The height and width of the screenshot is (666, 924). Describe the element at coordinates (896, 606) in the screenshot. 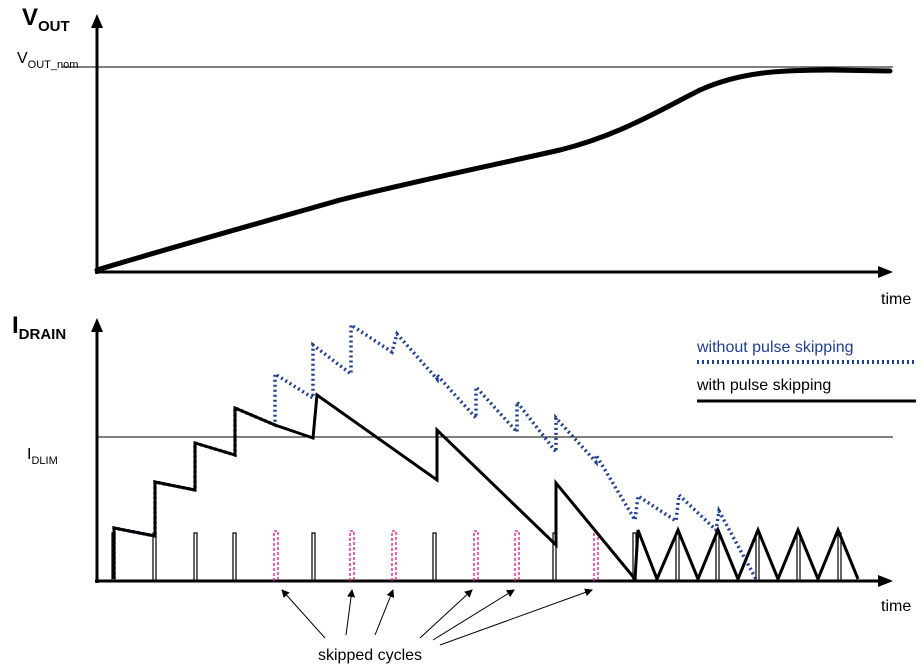

I see `bottom-time-label: time` at that location.